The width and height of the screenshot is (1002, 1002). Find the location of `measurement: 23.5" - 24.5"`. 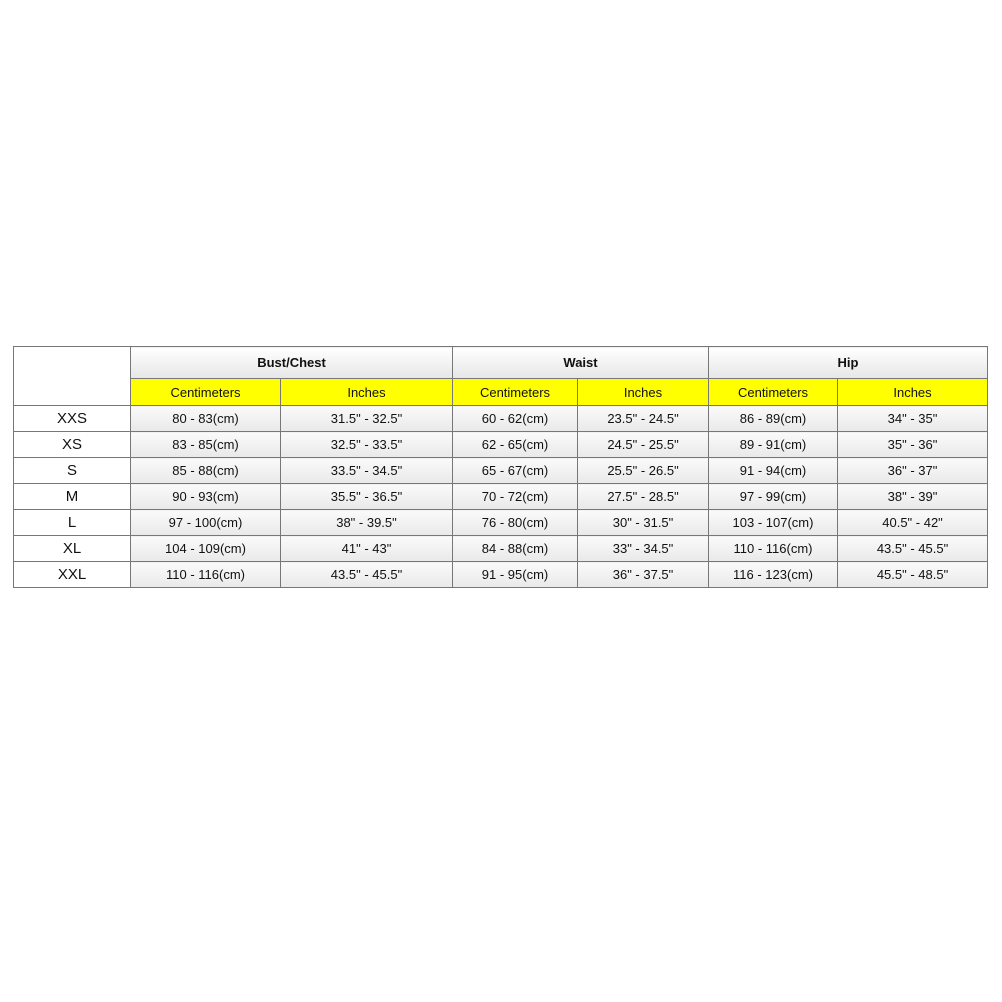

measurement: 23.5" - 24.5" is located at coordinates (643, 418).